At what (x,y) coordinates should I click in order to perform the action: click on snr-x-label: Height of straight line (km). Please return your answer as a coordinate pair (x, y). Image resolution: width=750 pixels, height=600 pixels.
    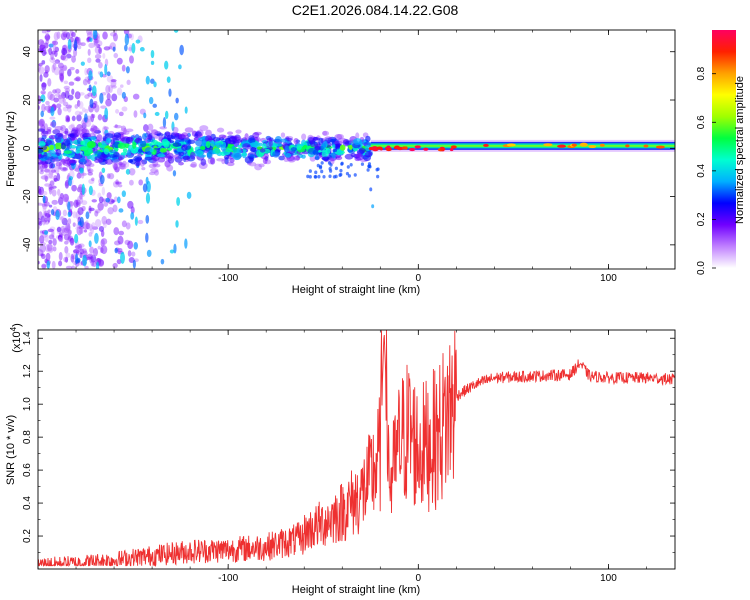
    Looking at the image, I should click on (356, 590).